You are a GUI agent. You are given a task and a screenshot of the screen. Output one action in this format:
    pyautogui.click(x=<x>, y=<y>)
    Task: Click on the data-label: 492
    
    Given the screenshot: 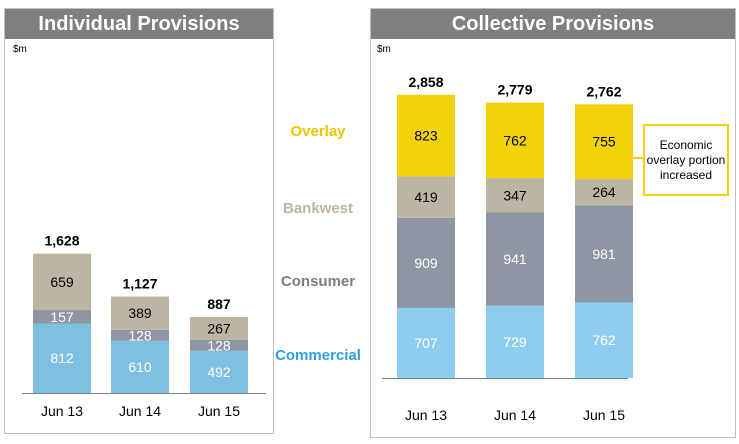 What is the action you would take?
    pyautogui.click(x=219, y=372)
    